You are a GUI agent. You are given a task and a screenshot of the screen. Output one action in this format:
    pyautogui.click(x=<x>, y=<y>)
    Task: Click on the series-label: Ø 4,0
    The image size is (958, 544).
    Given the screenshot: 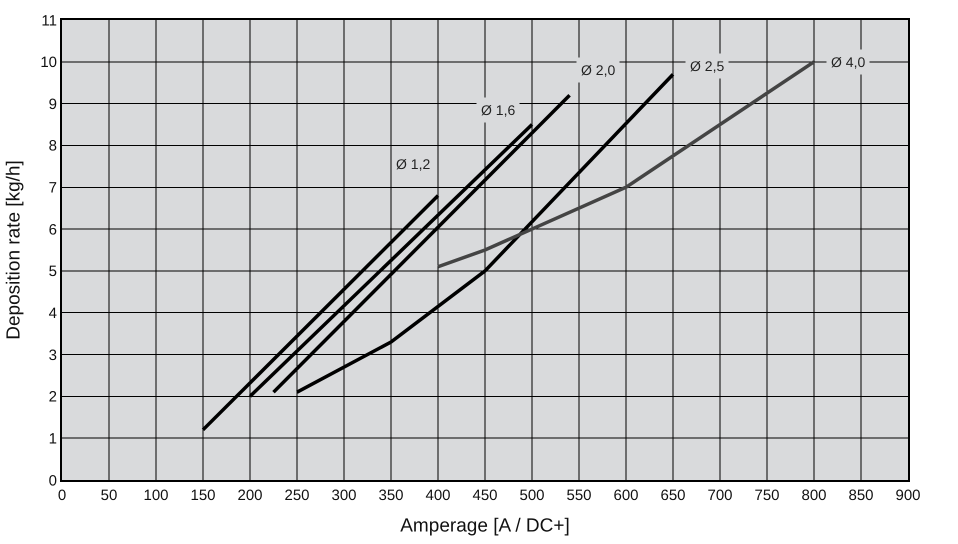 What is the action you would take?
    pyautogui.click(x=848, y=62)
    